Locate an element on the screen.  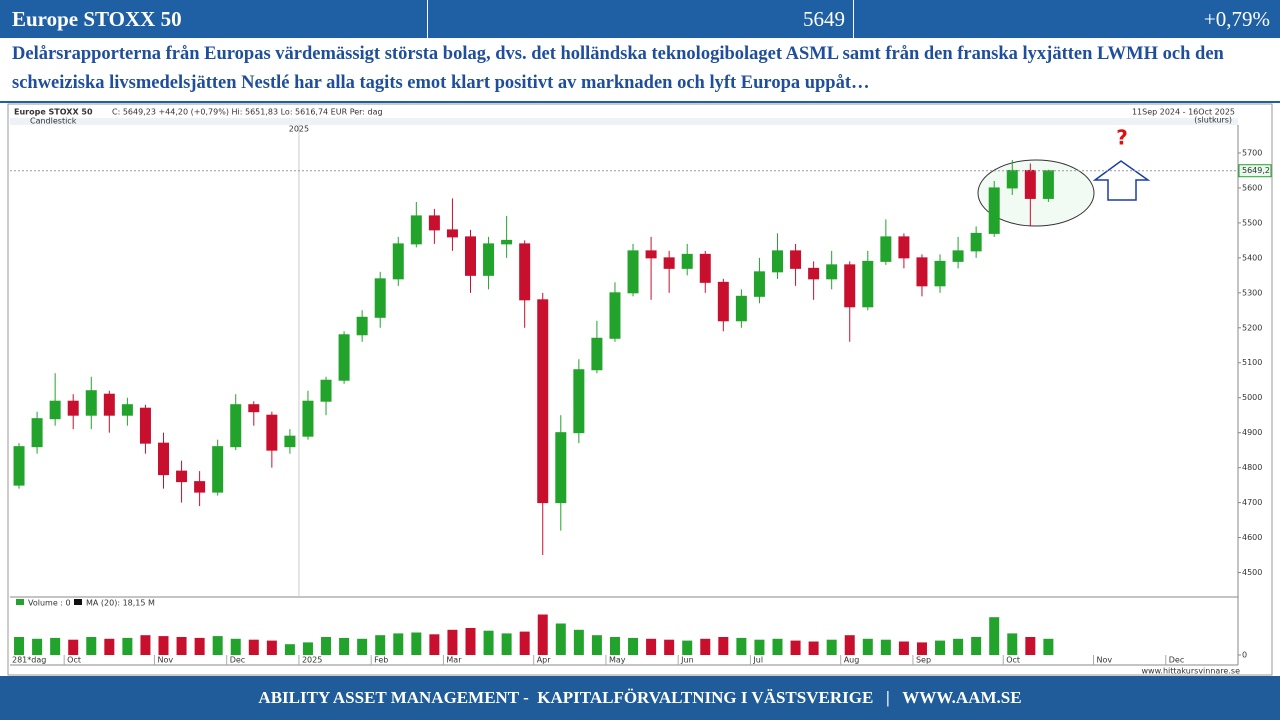
y-tick-label: 5400 is located at coordinates (1252, 257).